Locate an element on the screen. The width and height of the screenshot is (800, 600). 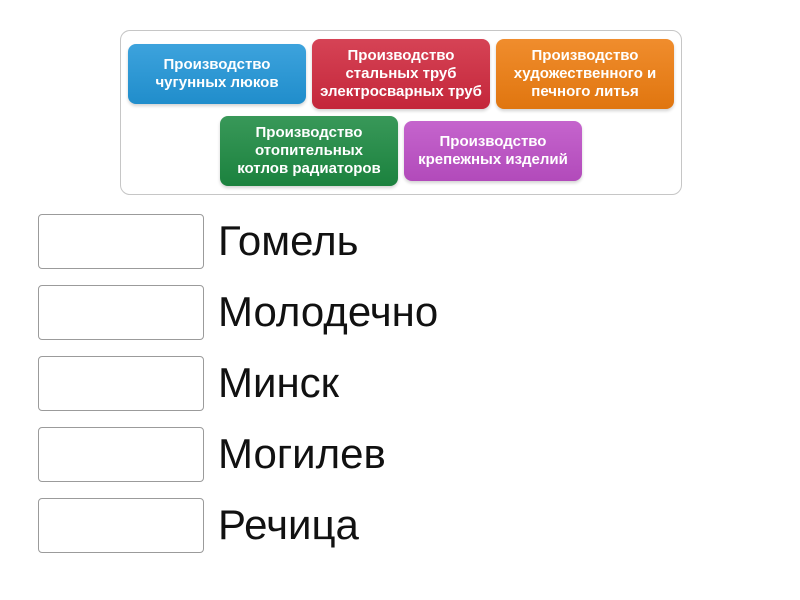
draggable-tile: Производство крепежных изделий is located at coordinates (493, 151).